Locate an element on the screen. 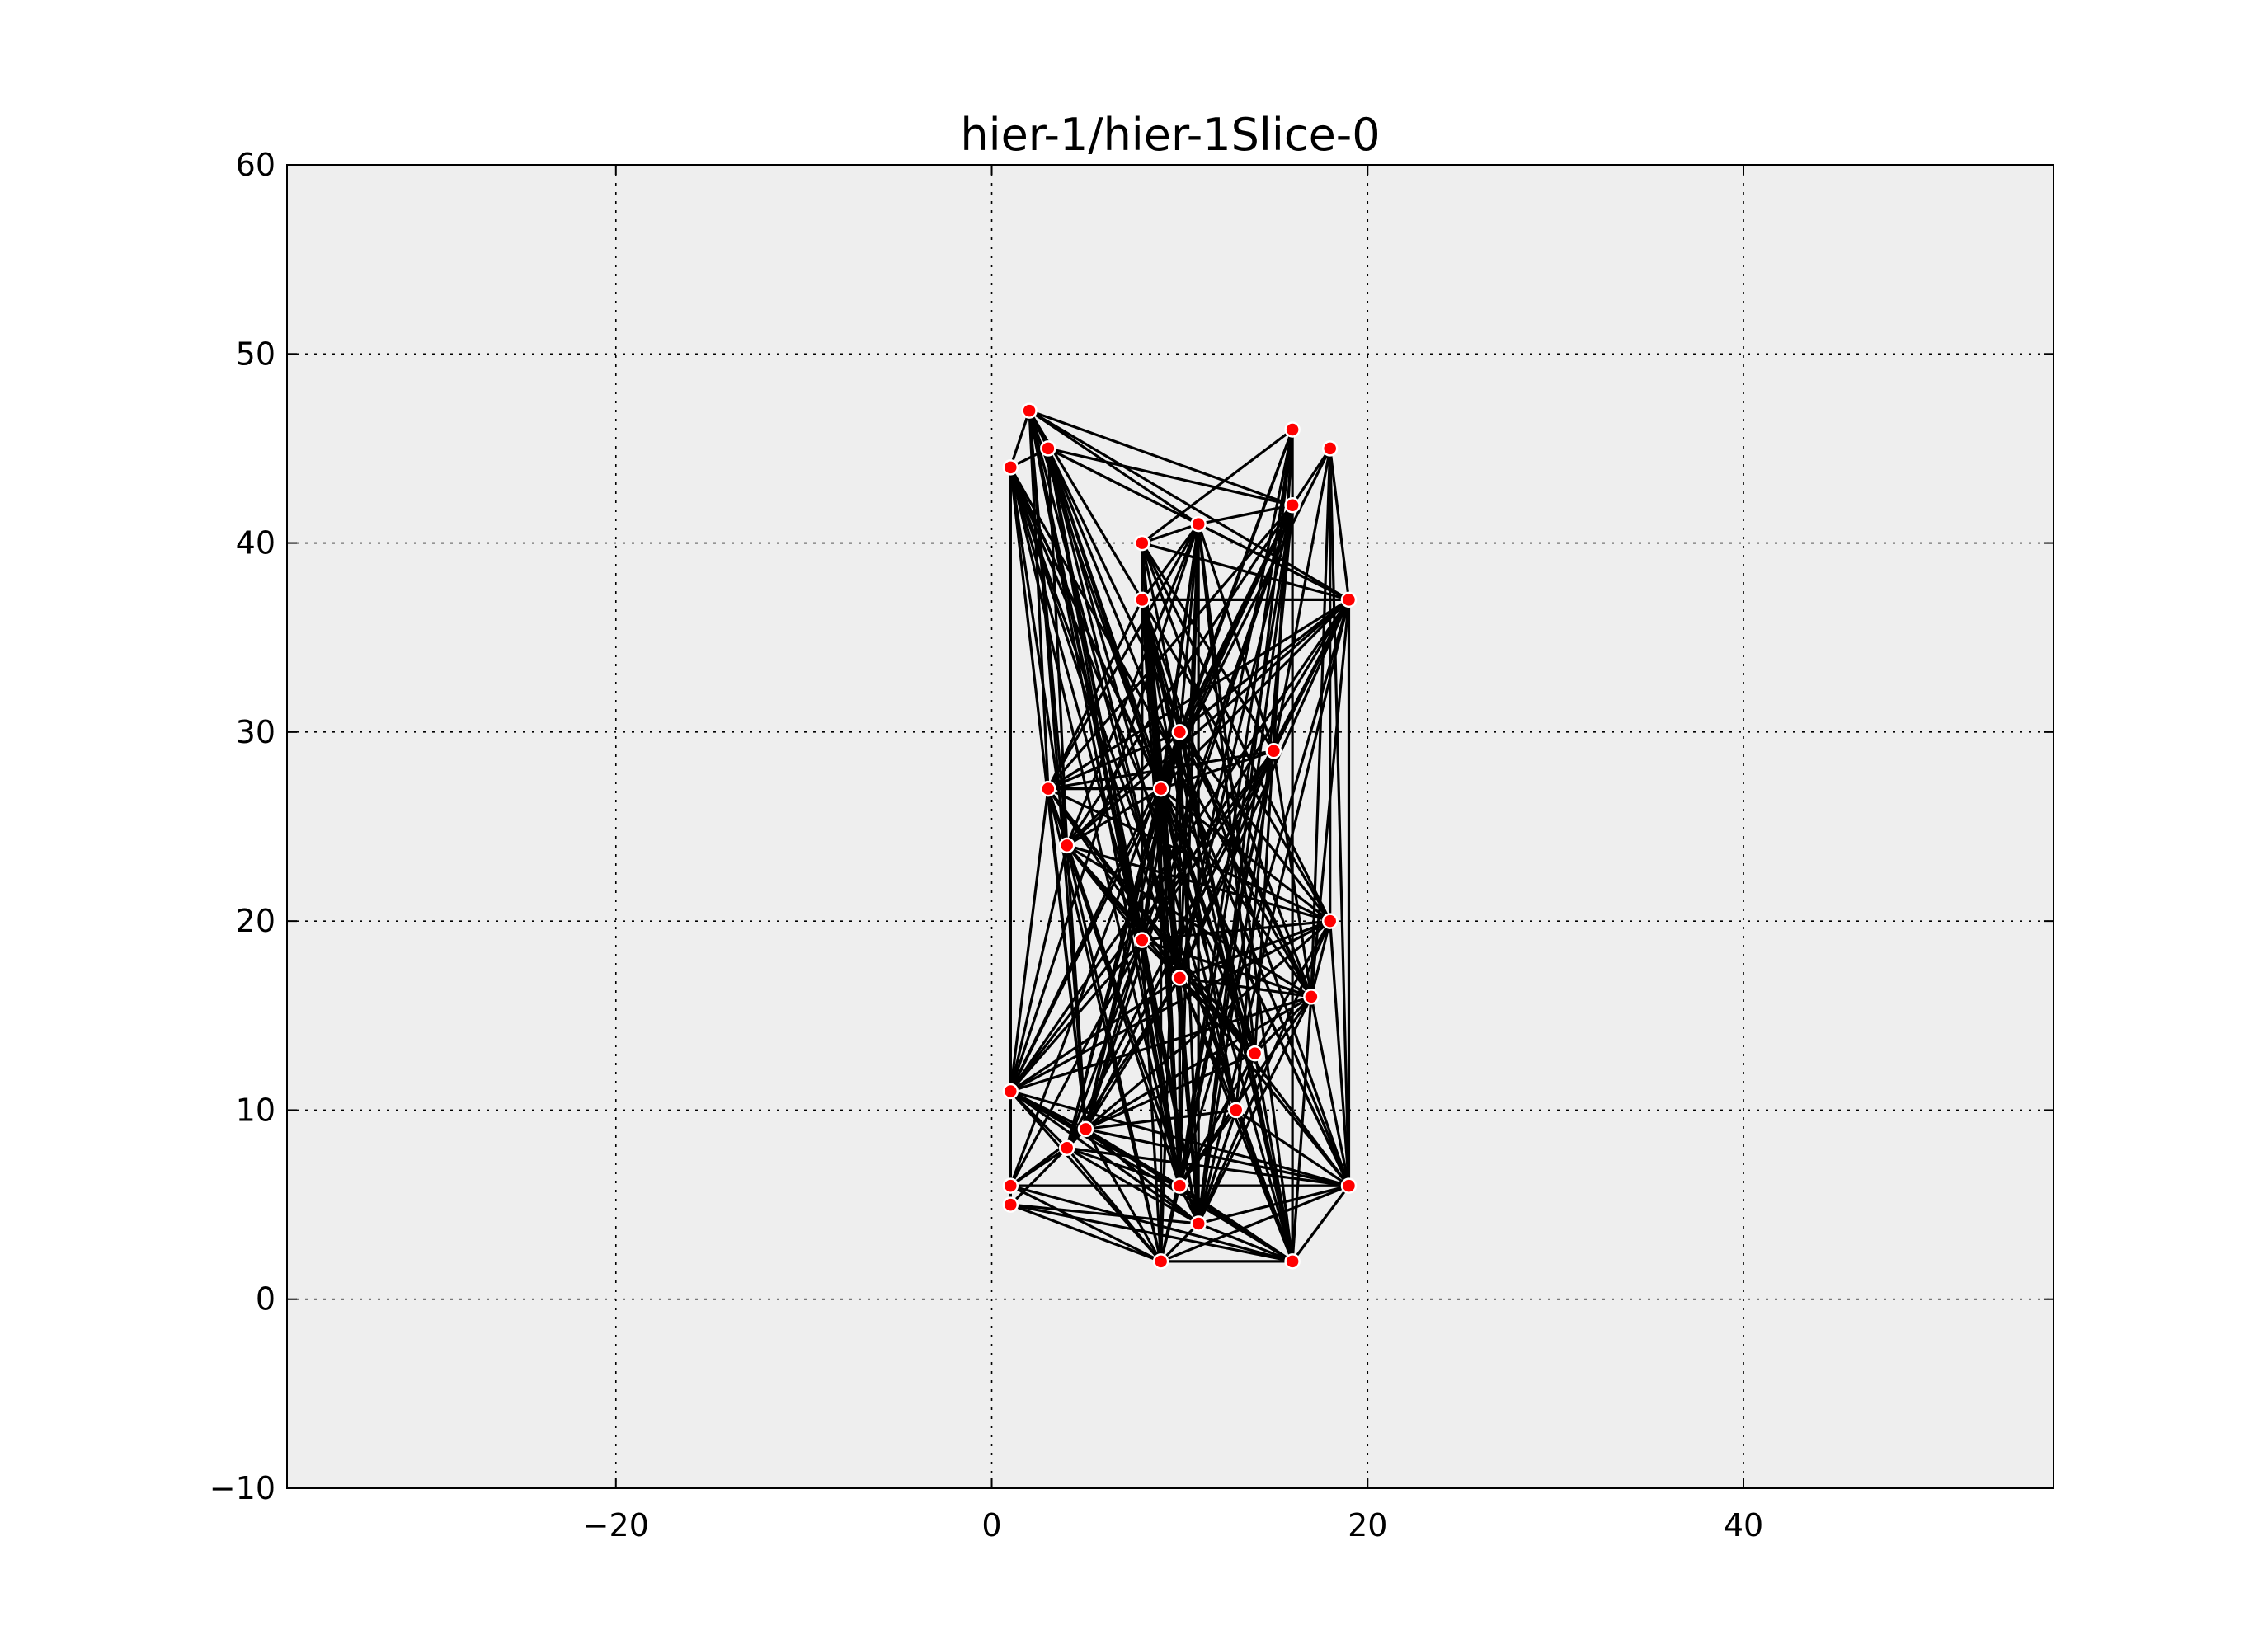 The height and width of the screenshot is (1649, 2268). y-tick-label: 20 is located at coordinates (255, 921).